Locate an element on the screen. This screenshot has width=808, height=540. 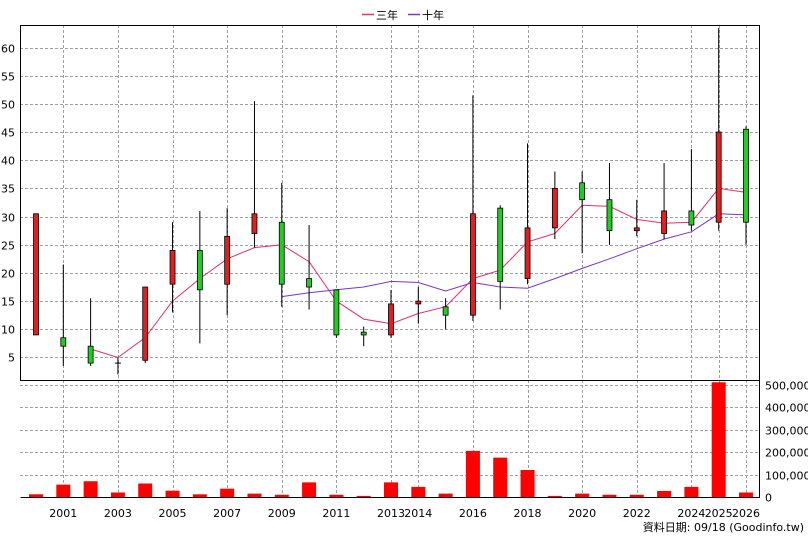
legend-item: 十年 is located at coordinates (426, 15).